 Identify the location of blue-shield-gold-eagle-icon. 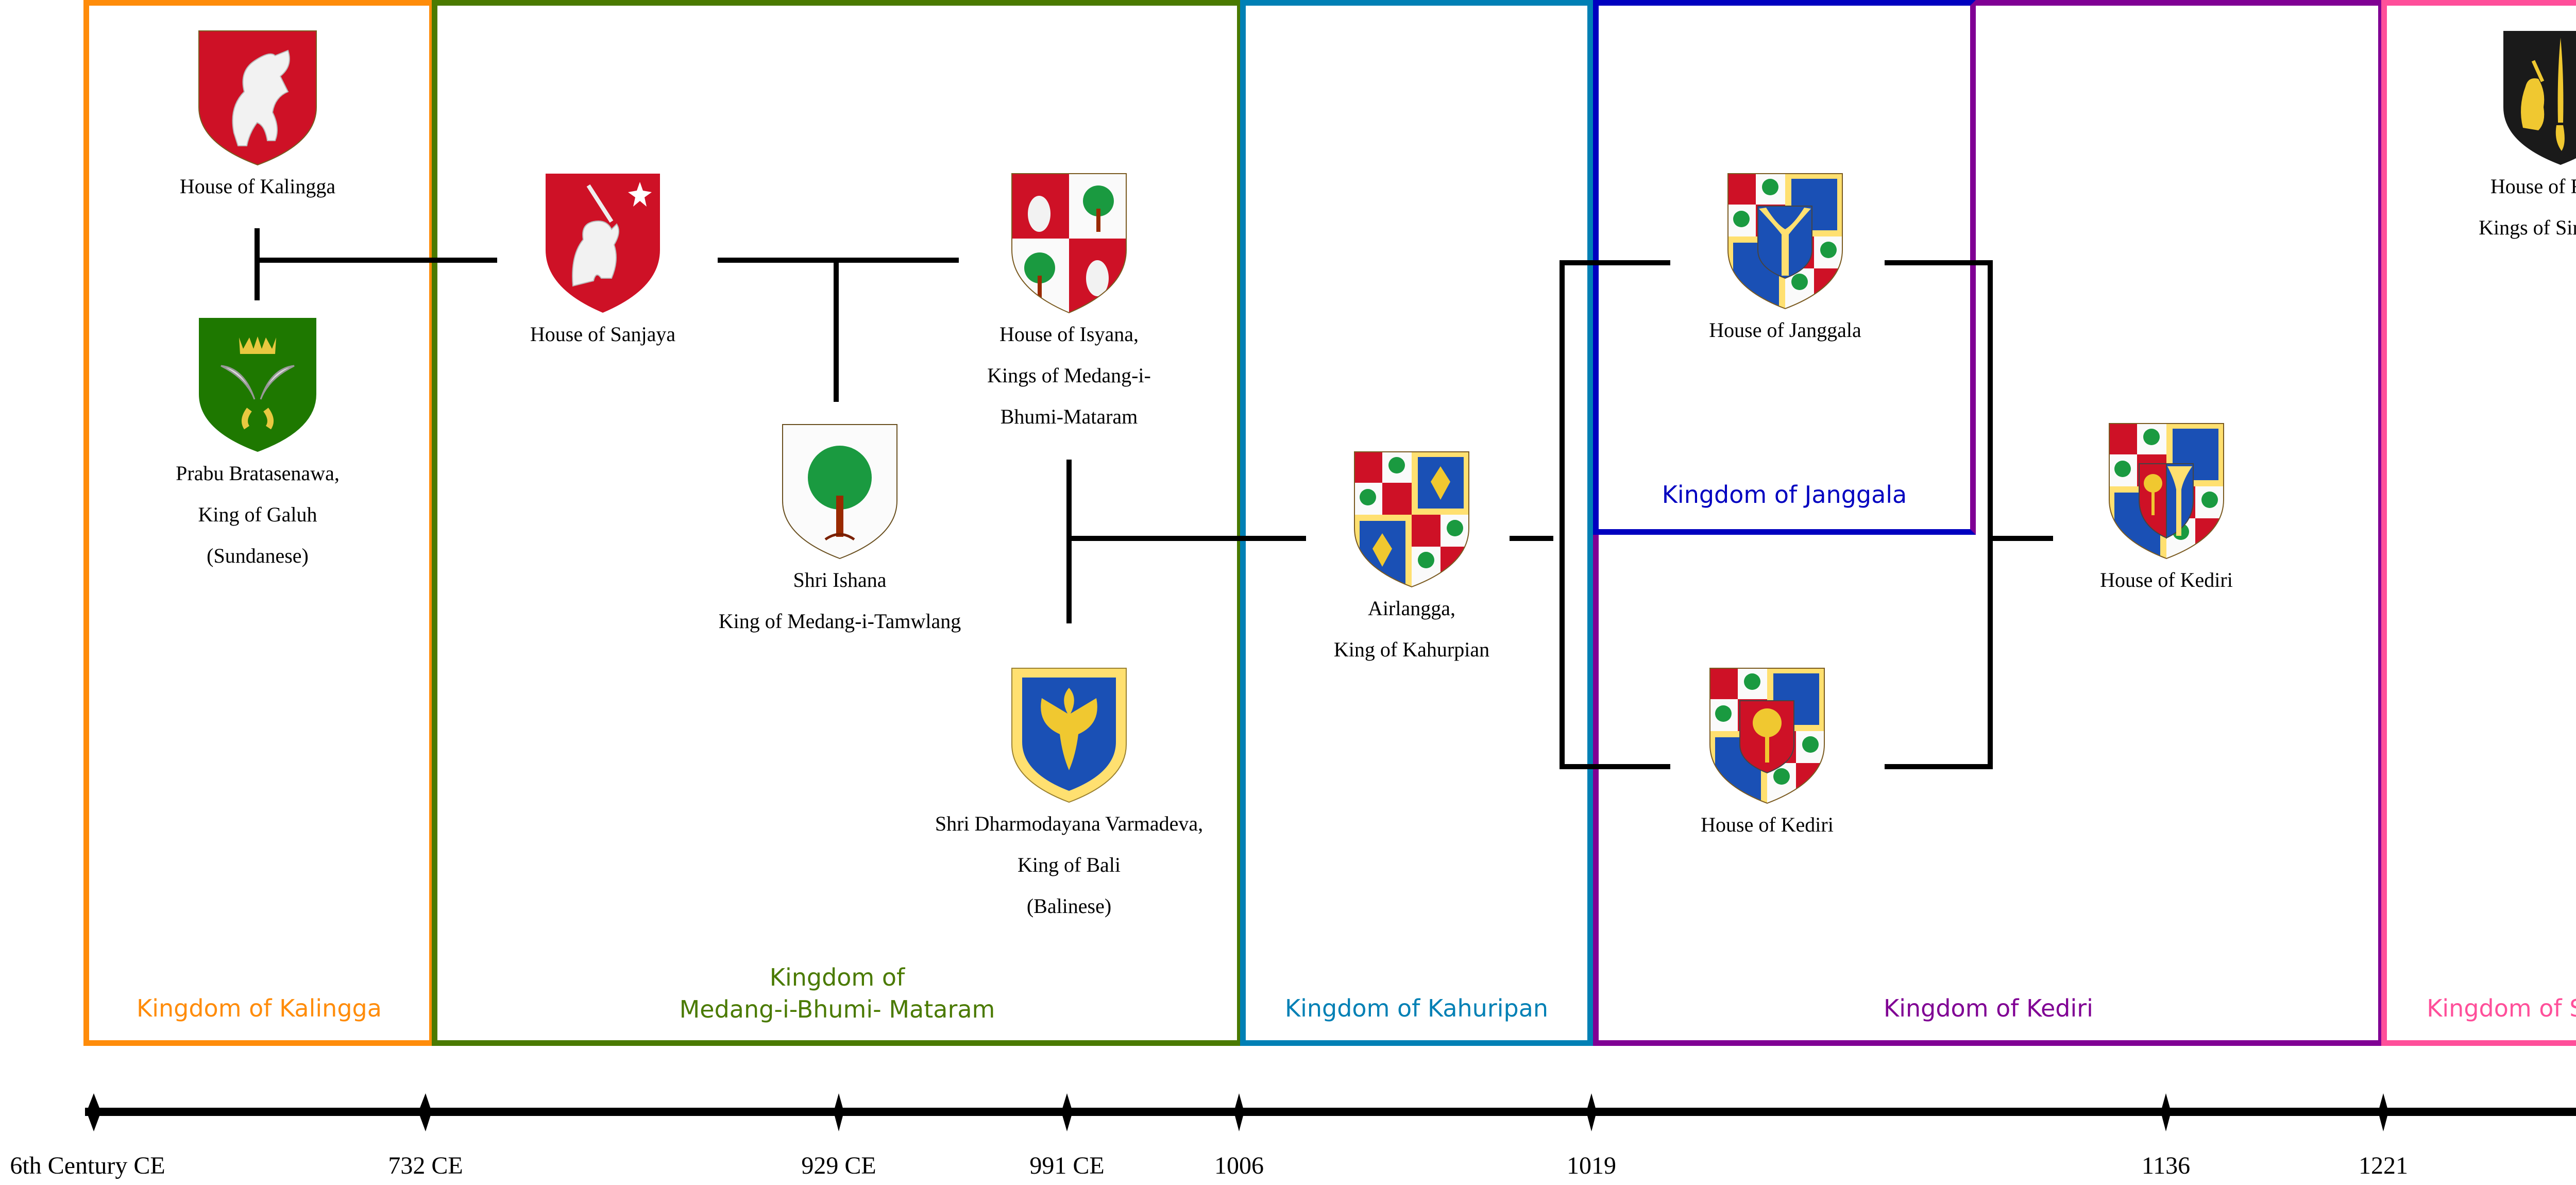
(1069, 736).